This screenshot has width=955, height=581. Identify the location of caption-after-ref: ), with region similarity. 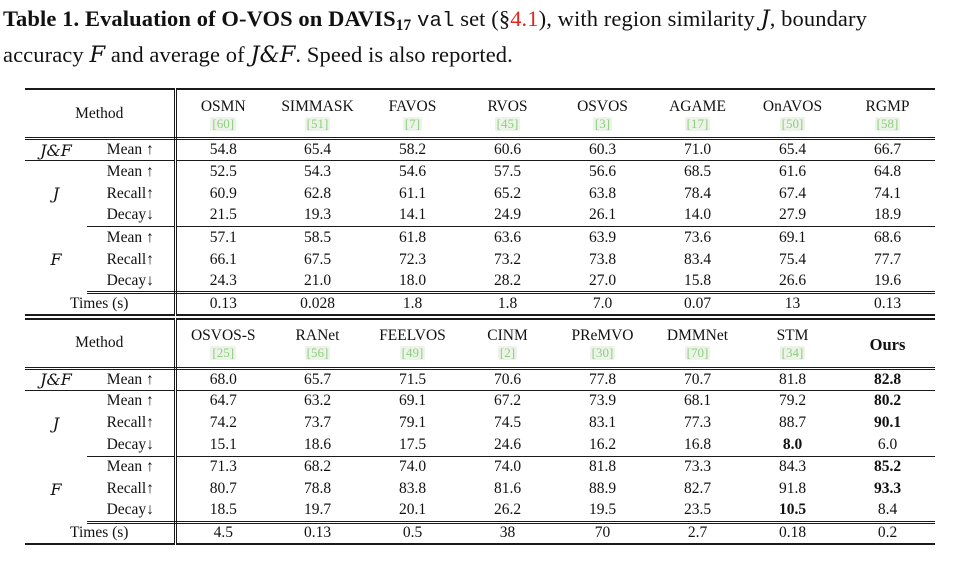
(649, 18).